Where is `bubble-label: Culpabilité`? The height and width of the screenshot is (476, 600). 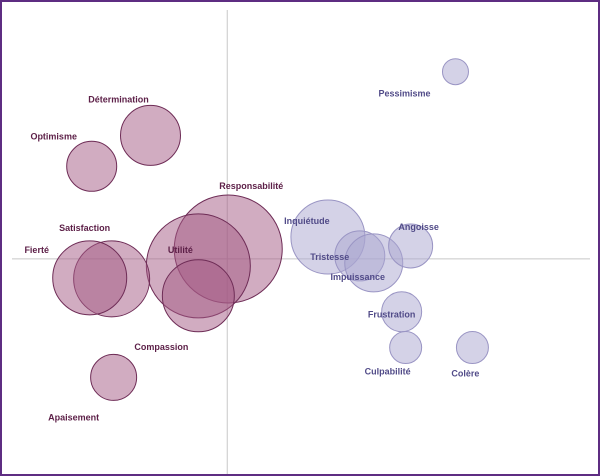 bubble-label: Culpabilité is located at coordinates (388, 372).